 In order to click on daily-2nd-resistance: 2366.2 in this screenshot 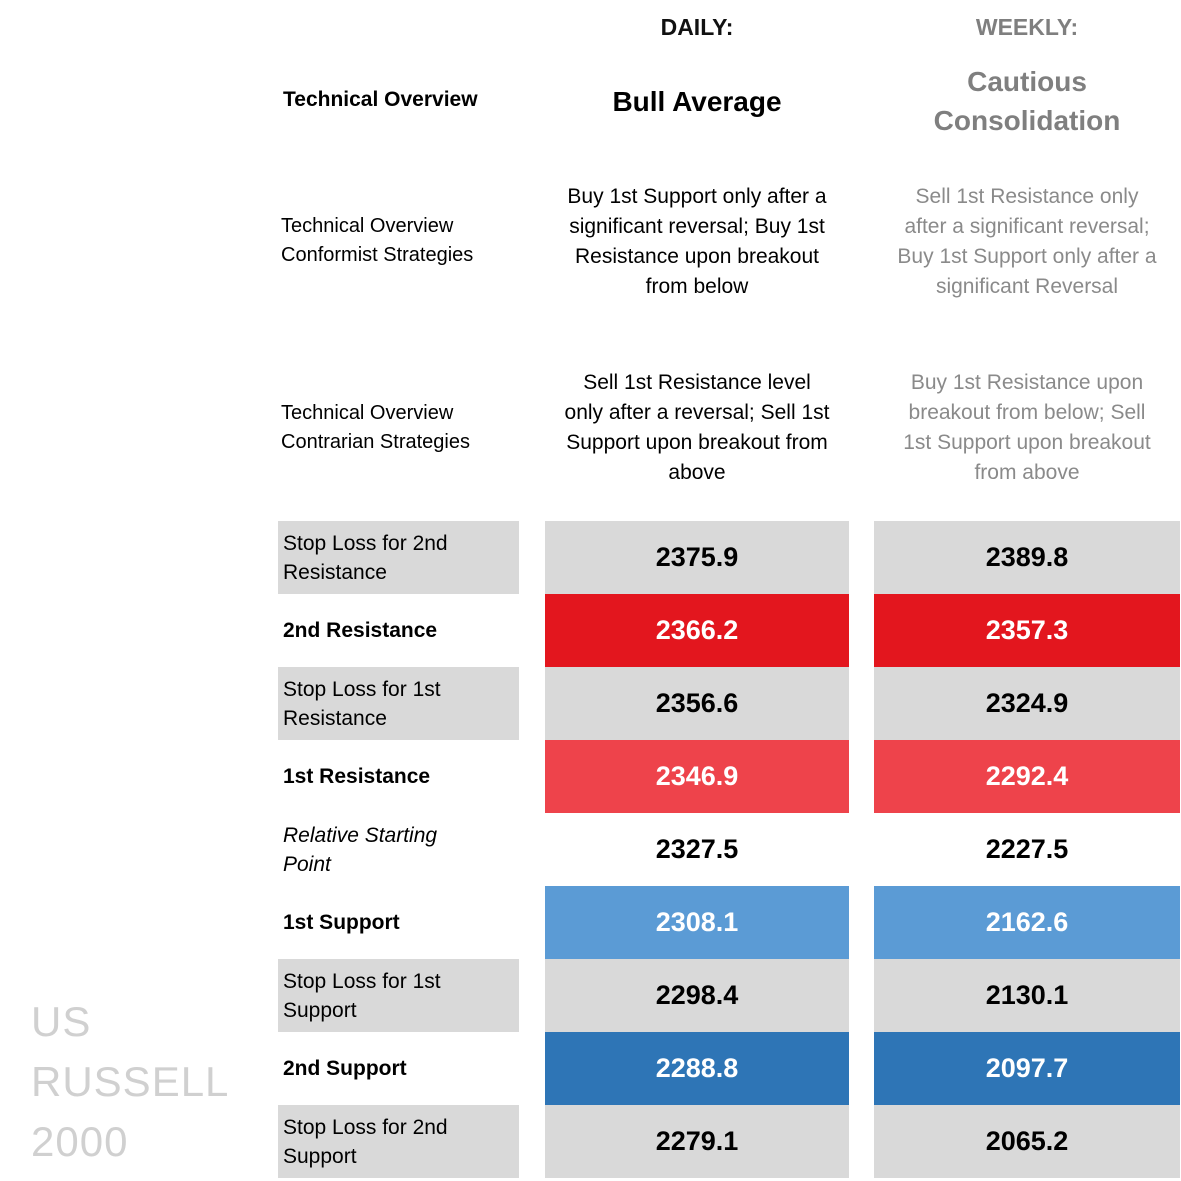, I will do `click(697, 630)`.